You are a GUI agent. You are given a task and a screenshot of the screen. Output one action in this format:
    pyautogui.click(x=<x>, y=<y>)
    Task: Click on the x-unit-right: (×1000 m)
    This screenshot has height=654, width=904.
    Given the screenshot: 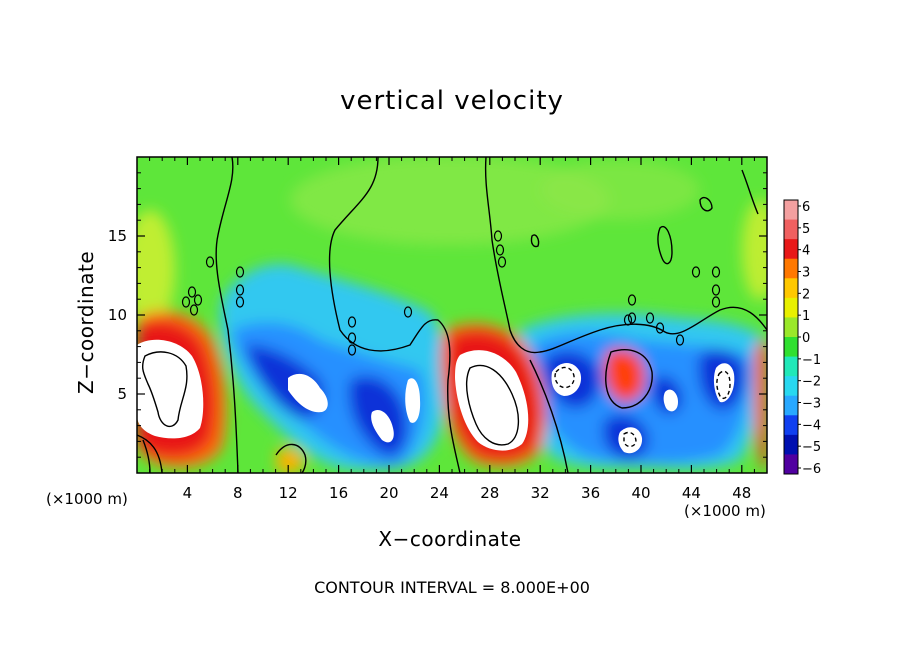 What is the action you would take?
    pyautogui.click(x=725, y=511)
    